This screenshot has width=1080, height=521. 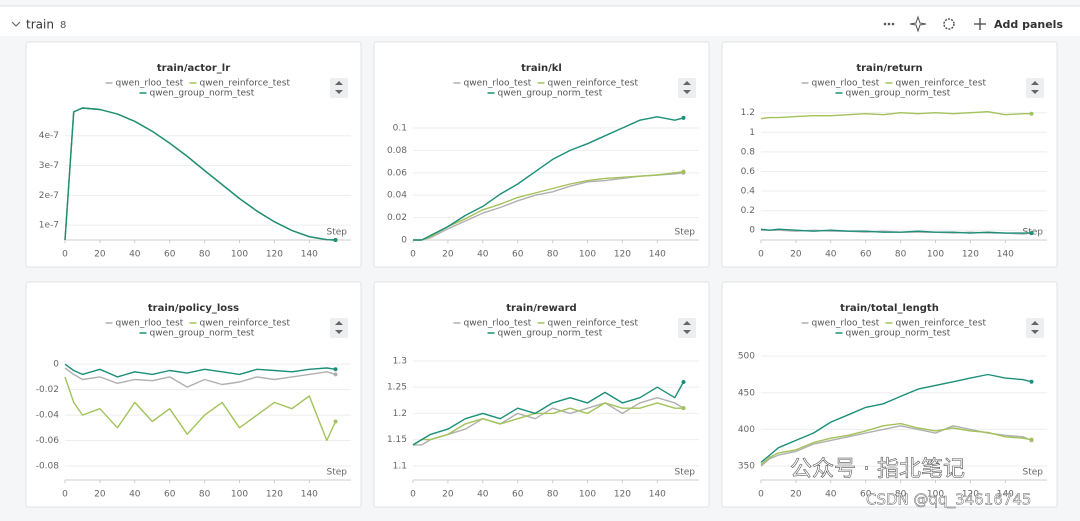 What do you see at coordinates (918, 24) in the screenshot?
I see `sparkle-icon` at bounding box center [918, 24].